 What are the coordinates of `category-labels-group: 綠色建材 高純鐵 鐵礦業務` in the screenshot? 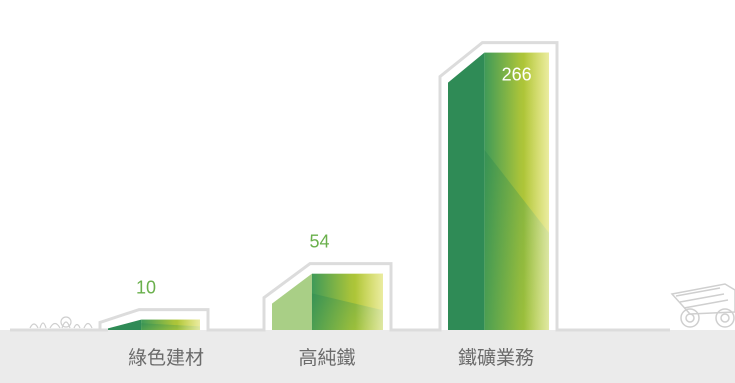 It's located at (331, 358).